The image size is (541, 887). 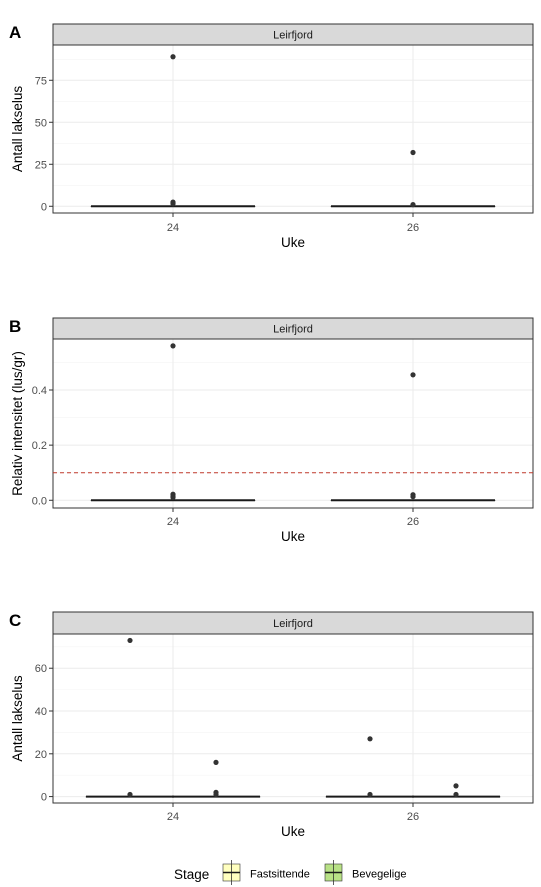 What do you see at coordinates (41, 712) in the screenshot?
I see `y-tick-label: 40` at bounding box center [41, 712].